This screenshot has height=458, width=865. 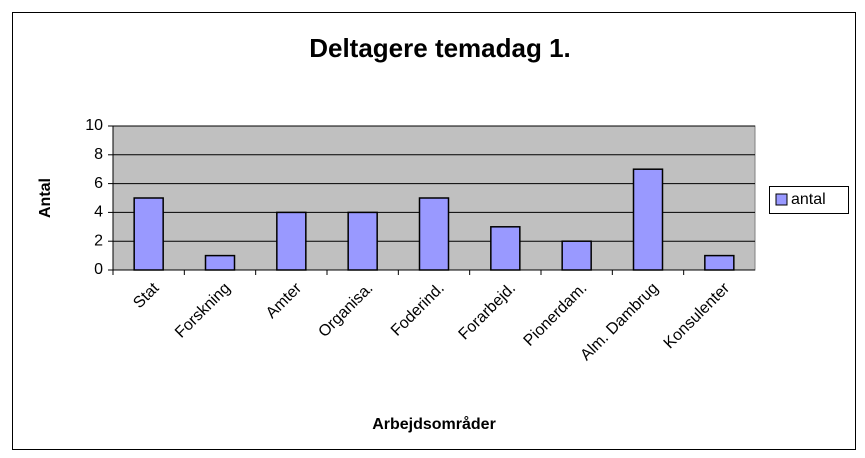 What do you see at coordinates (98, 183) in the screenshot?
I see `y-tick-label: 6` at bounding box center [98, 183].